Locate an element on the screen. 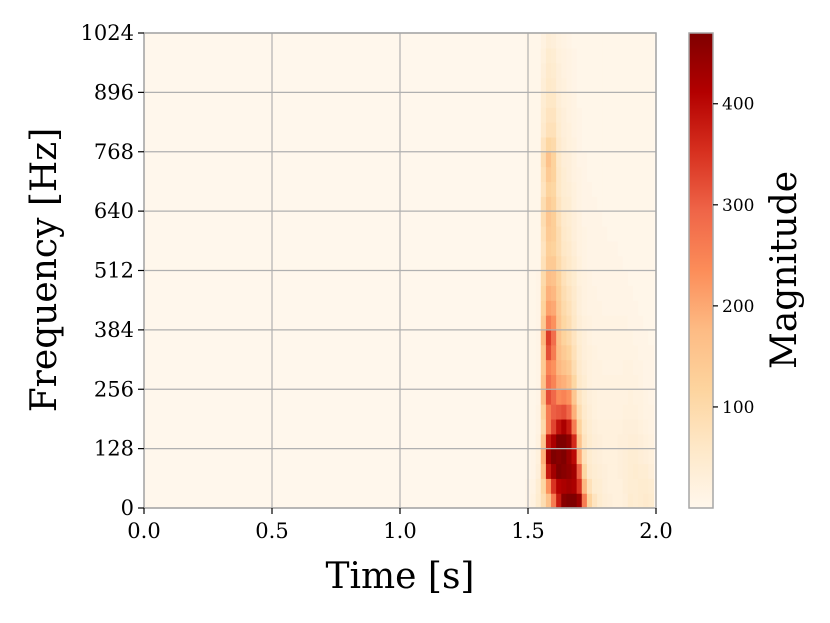 This screenshot has height=623, width=830. y-tick-label: 896 is located at coordinates (114, 92).